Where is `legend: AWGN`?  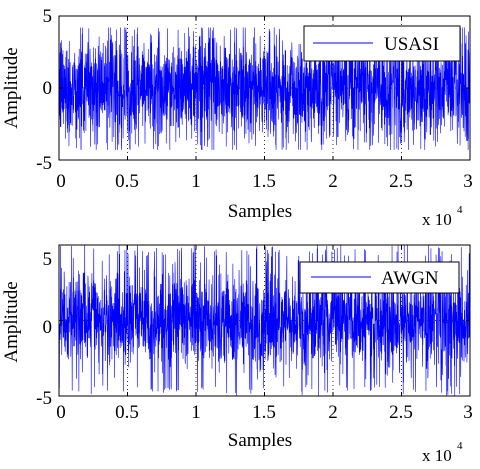 legend: AWGN is located at coordinates (379, 277).